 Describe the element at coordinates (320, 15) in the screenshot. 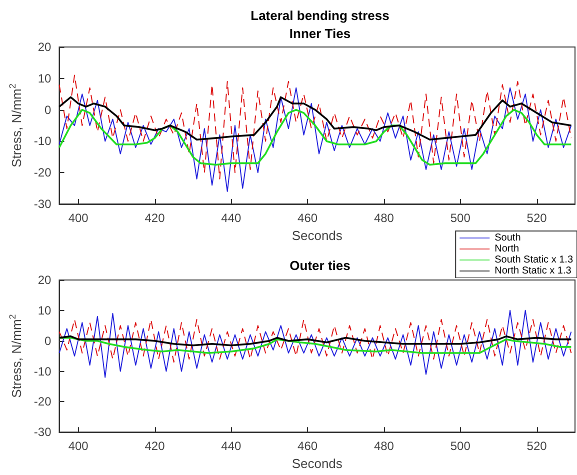

I see `chart-title: Lateral bending stress` at that location.